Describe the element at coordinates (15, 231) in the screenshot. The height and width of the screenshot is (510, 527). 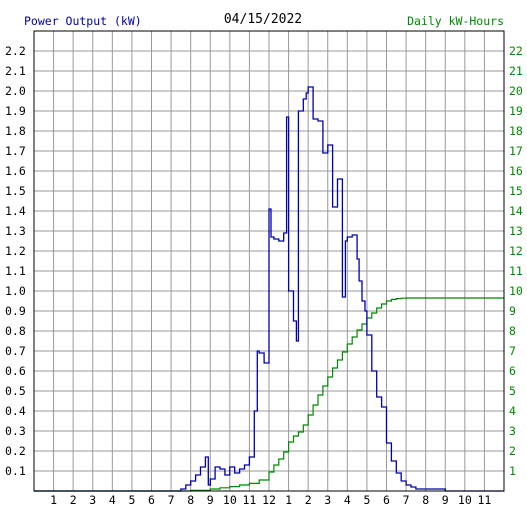
I see `left-y-tick-label: 1.3` at that location.